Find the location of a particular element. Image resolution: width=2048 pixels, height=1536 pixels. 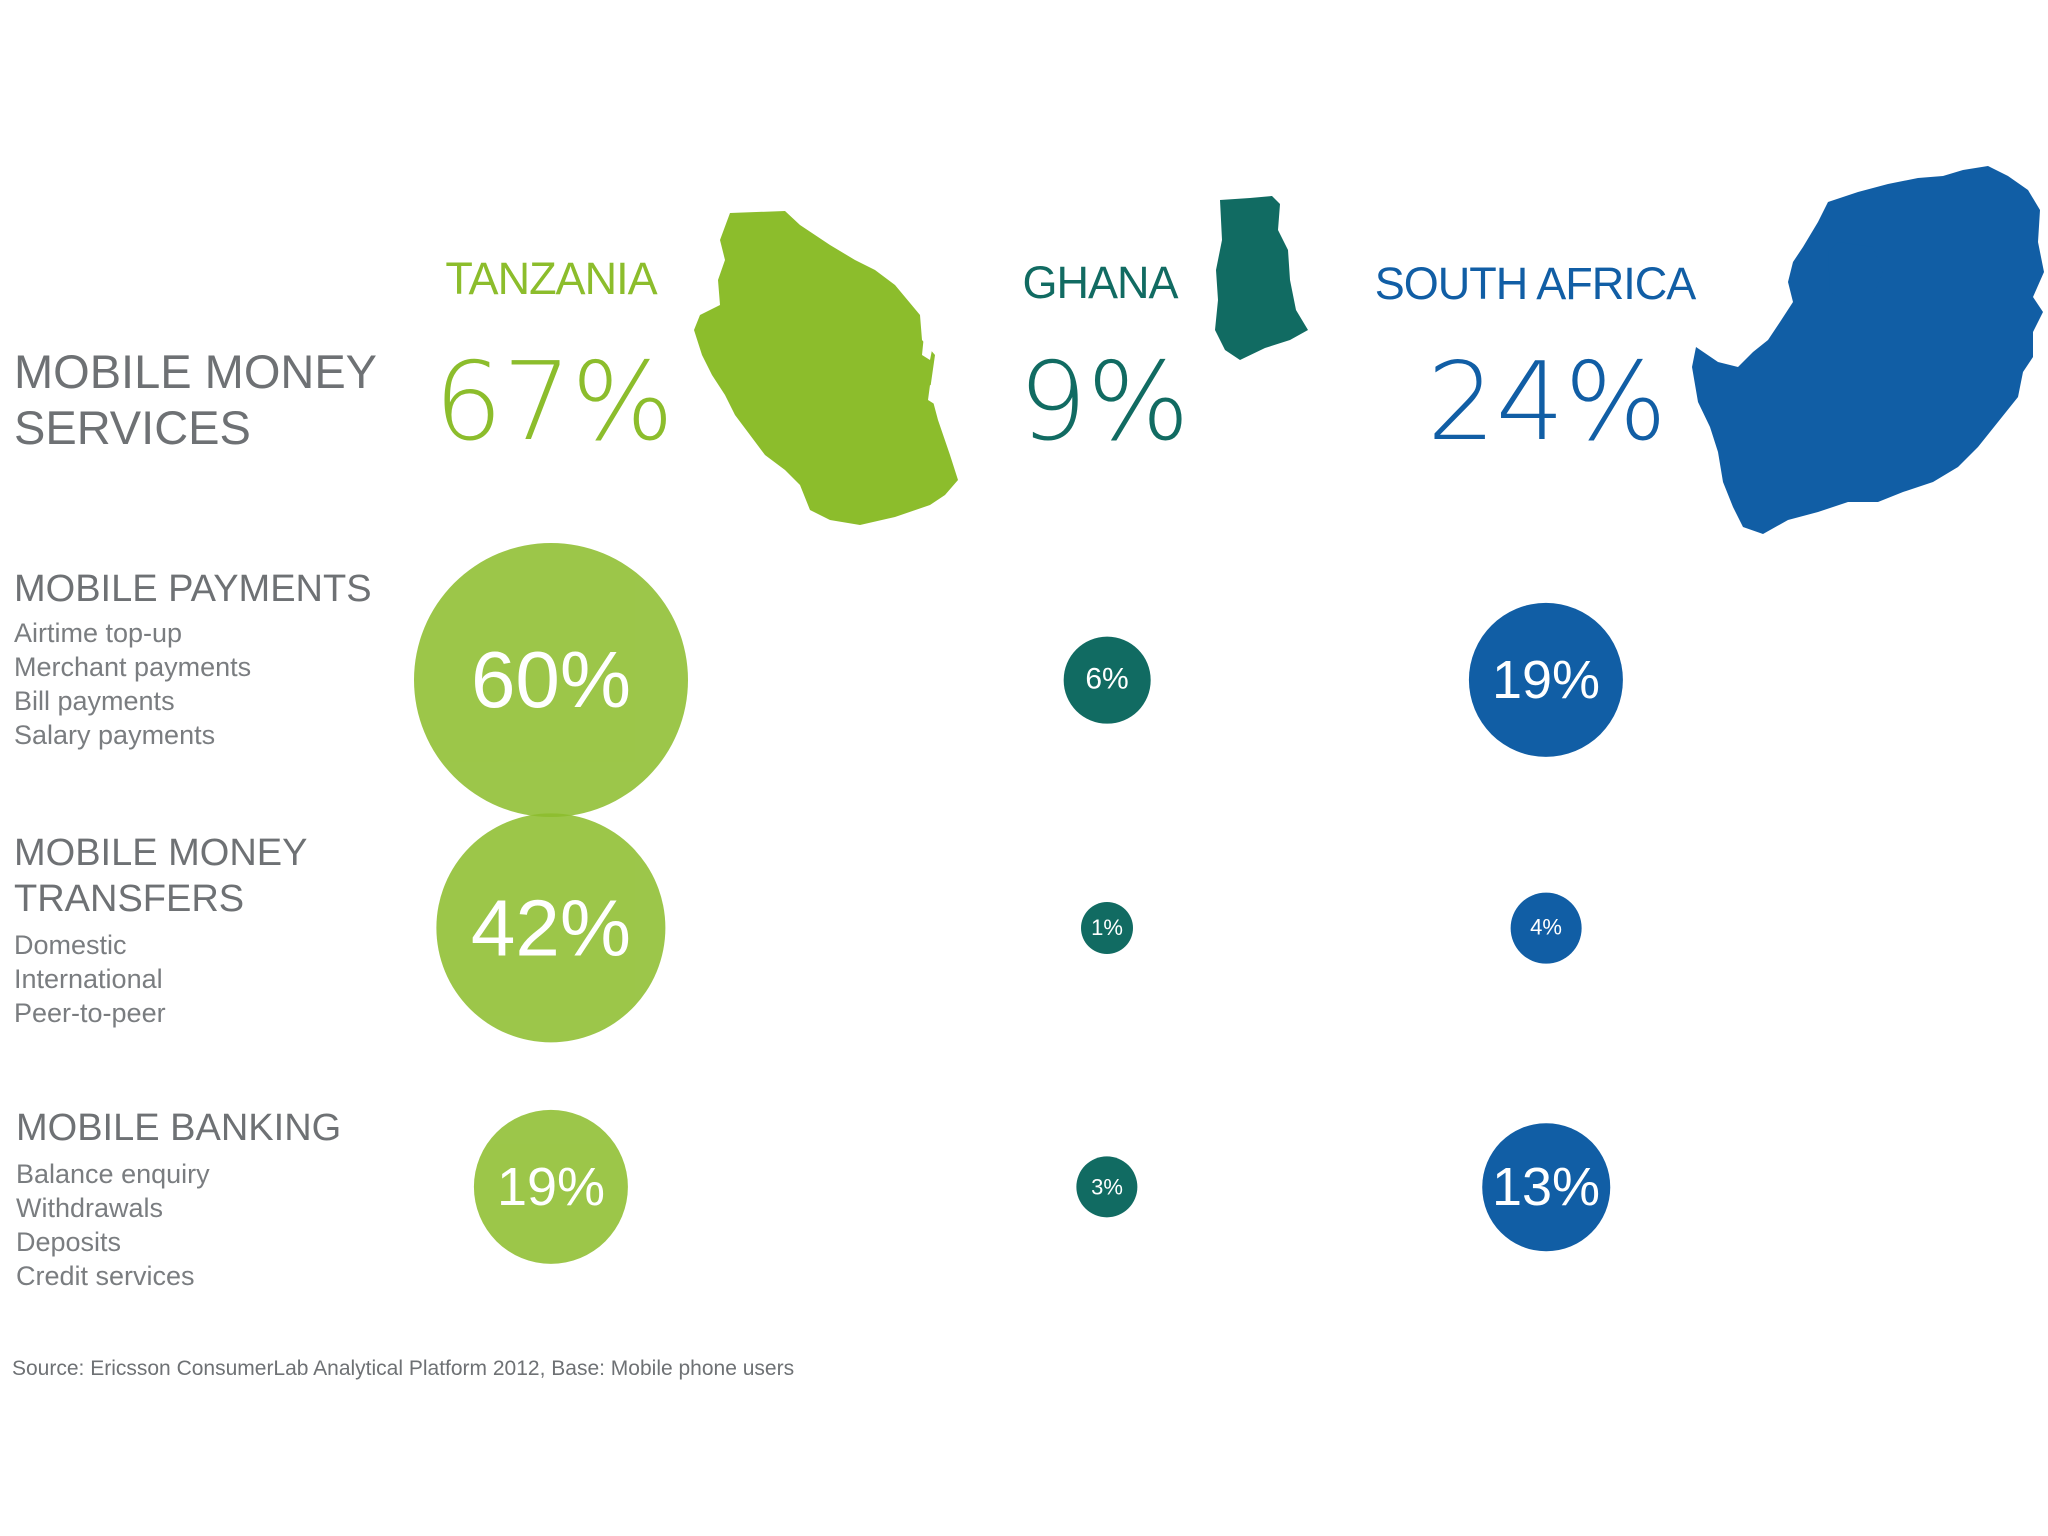

country-overall-tanzania: 67% is located at coordinates (554, 402).